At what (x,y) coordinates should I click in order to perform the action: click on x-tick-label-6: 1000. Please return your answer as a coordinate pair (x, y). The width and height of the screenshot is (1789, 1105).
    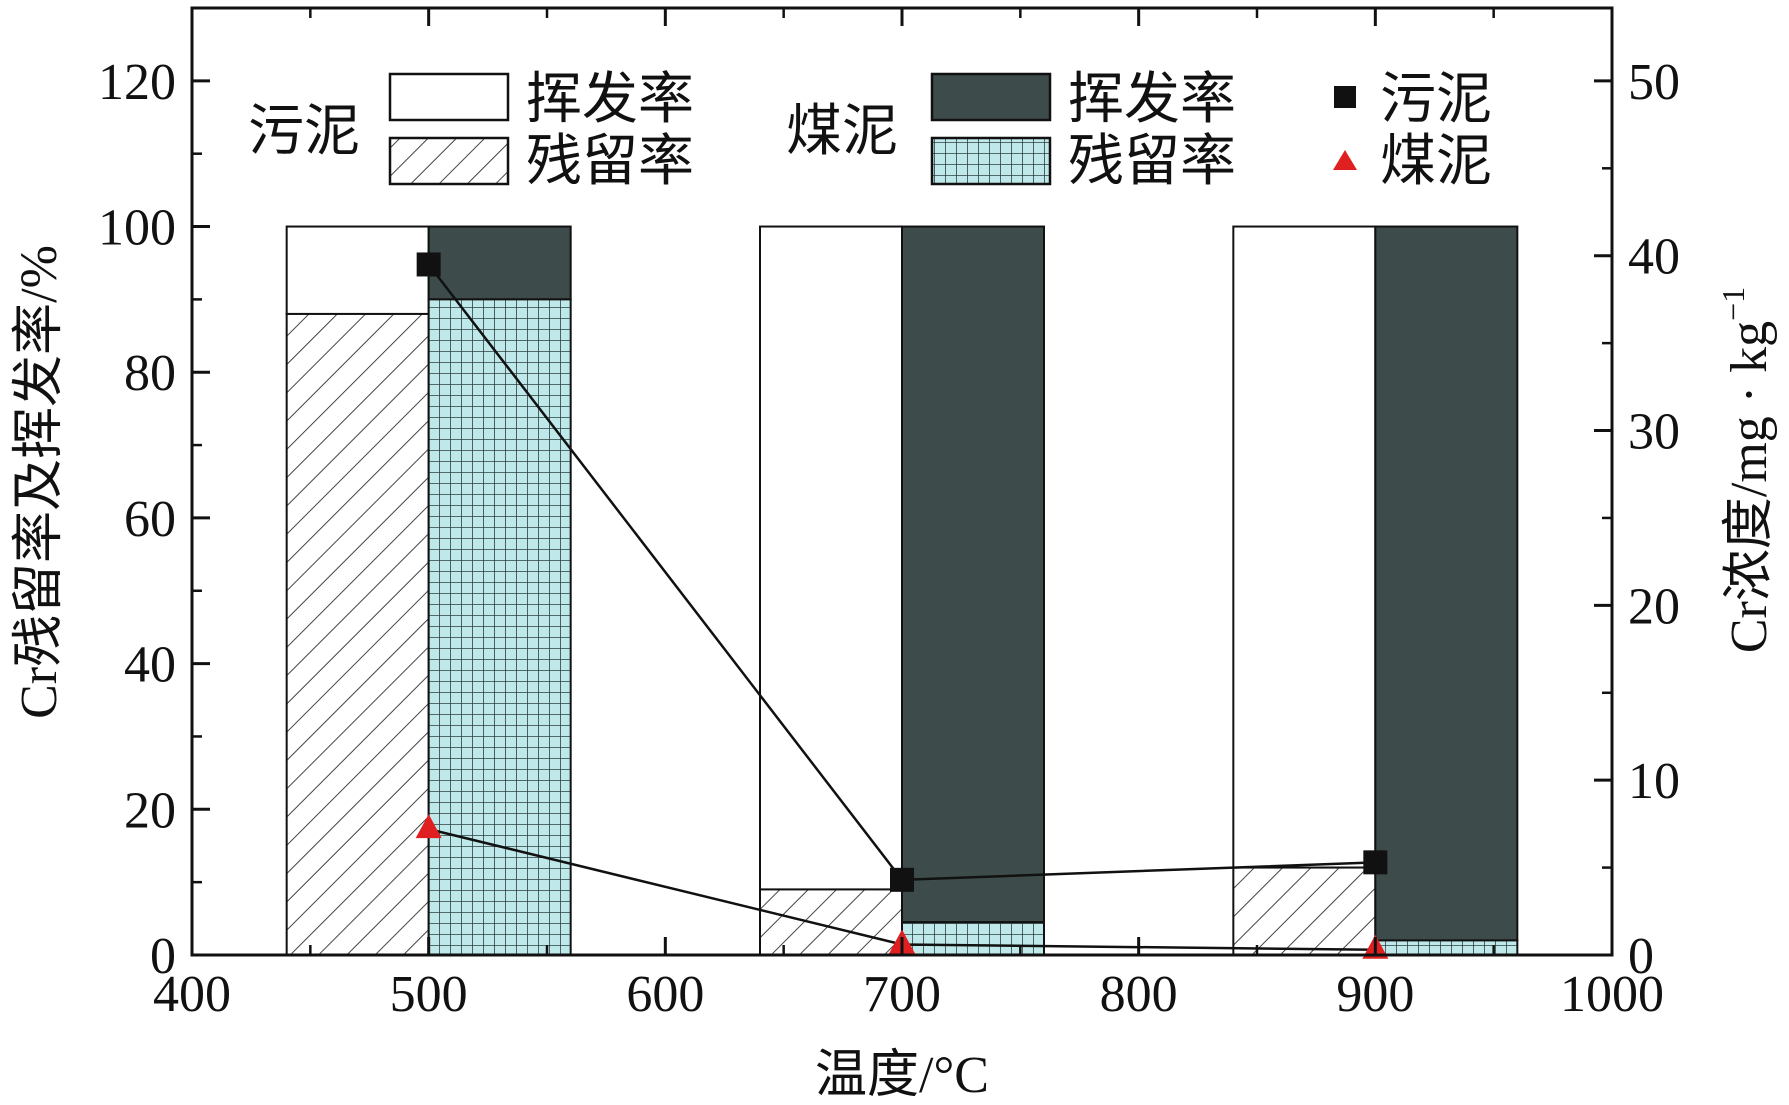
    Looking at the image, I should click on (1612, 994).